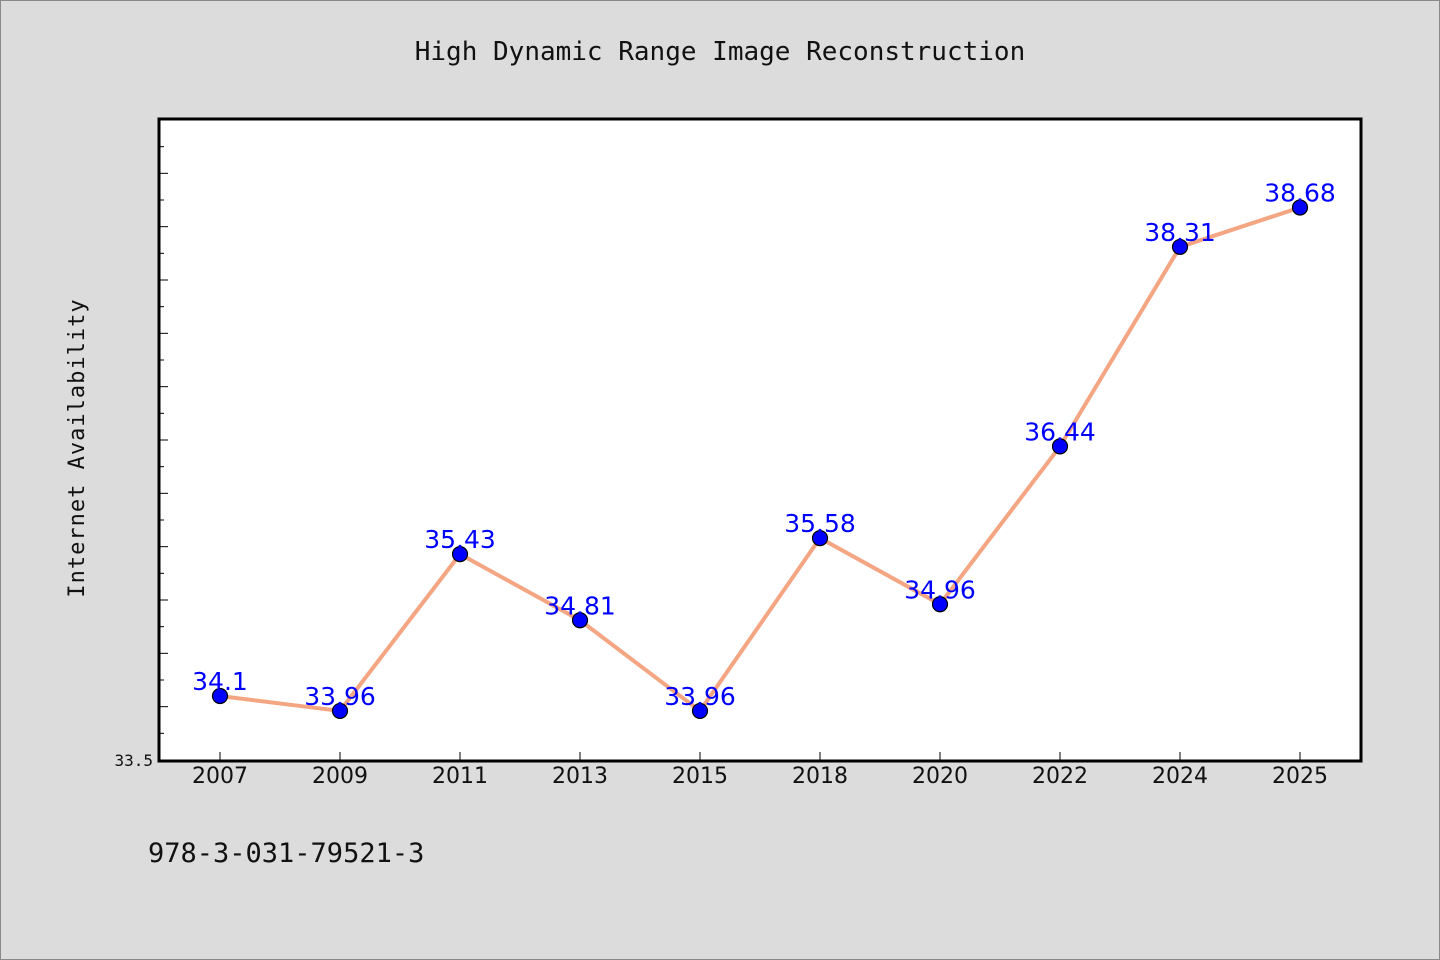  Describe the element at coordinates (1060, 776) in the screenshot. I see `x-tick-label: 2022` at that location.